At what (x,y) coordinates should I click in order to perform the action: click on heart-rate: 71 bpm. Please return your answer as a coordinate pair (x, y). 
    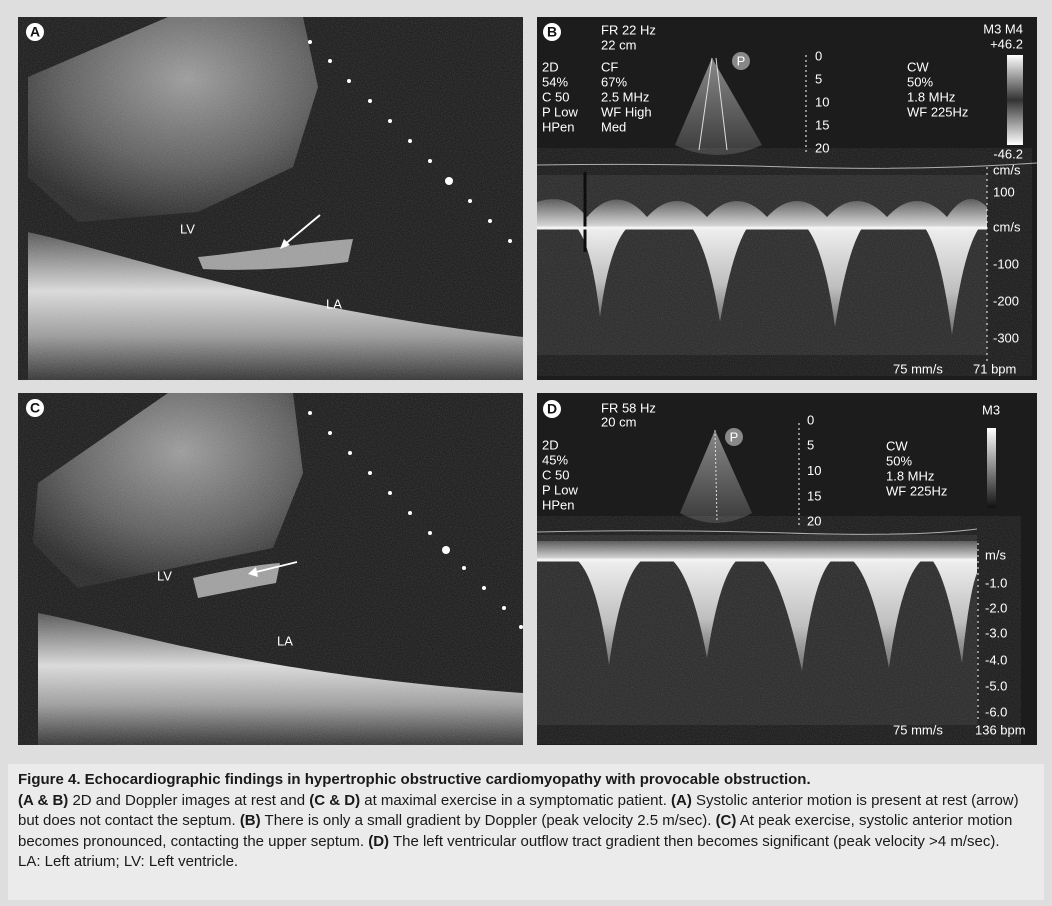
    Looking at the image, I should click on (994, 368).